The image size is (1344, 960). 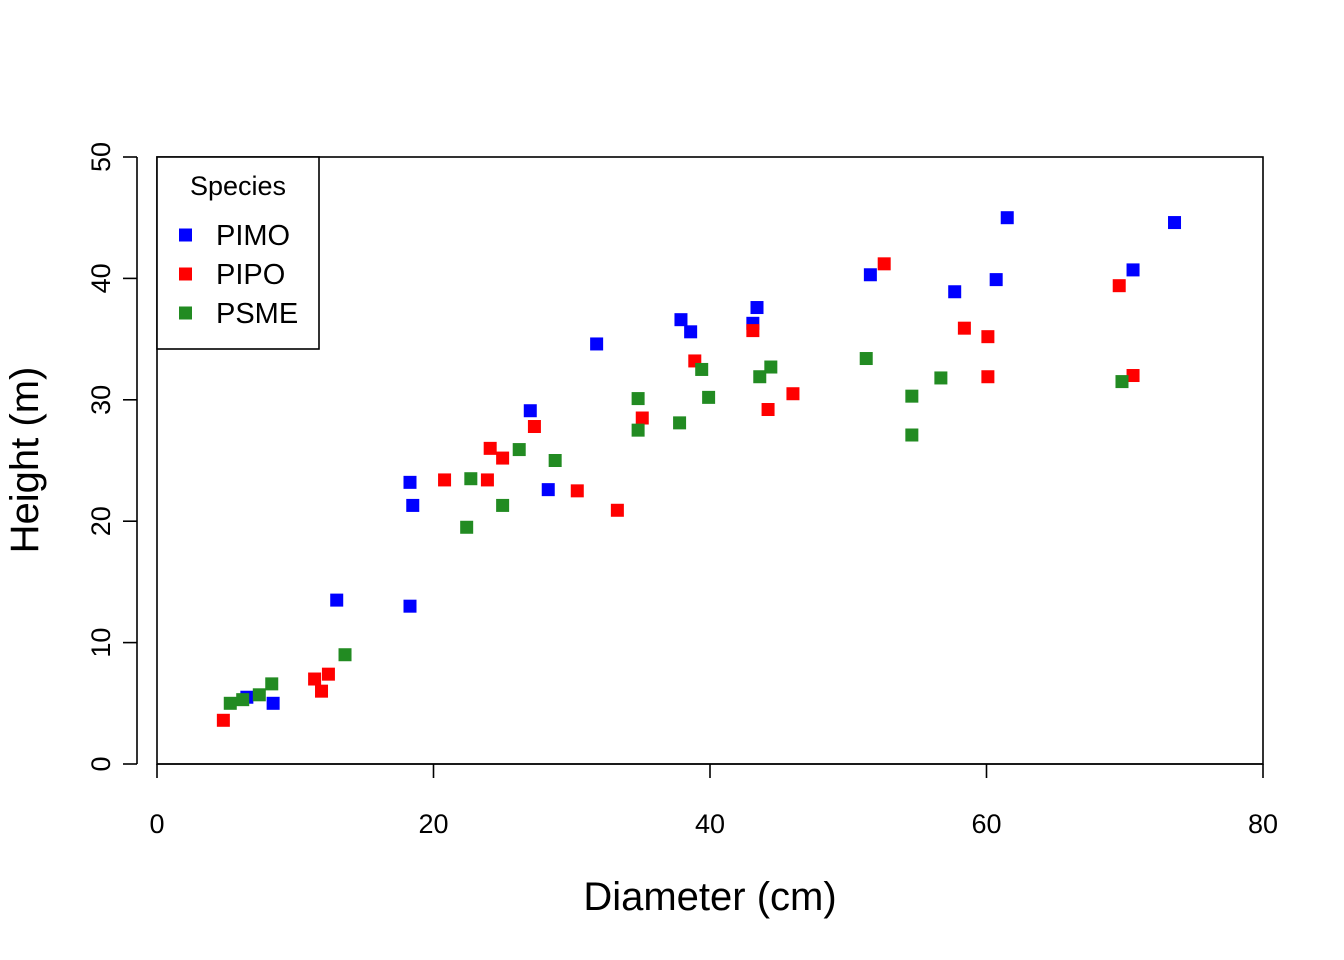 What do you see at coordinates (433, 824) in the screenshot?
I see `x-tick-label: 20` at bounding box center [433, 824].